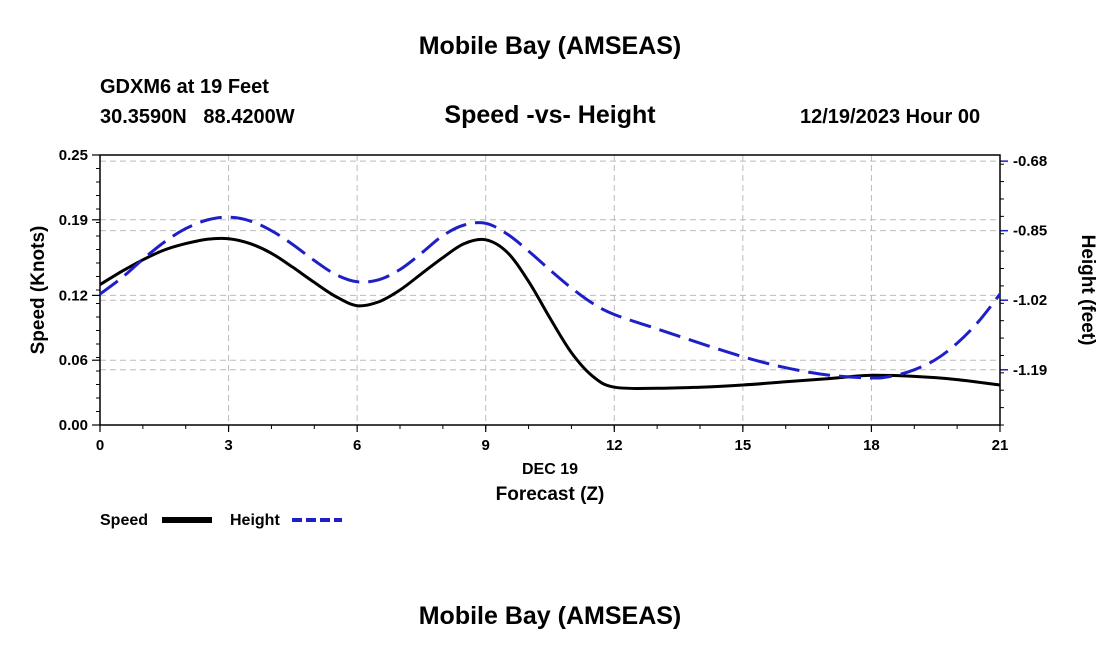  Describe the element at coordinates (743, 445) in the screenshot. I see `x-tick-label: 15` at that location.